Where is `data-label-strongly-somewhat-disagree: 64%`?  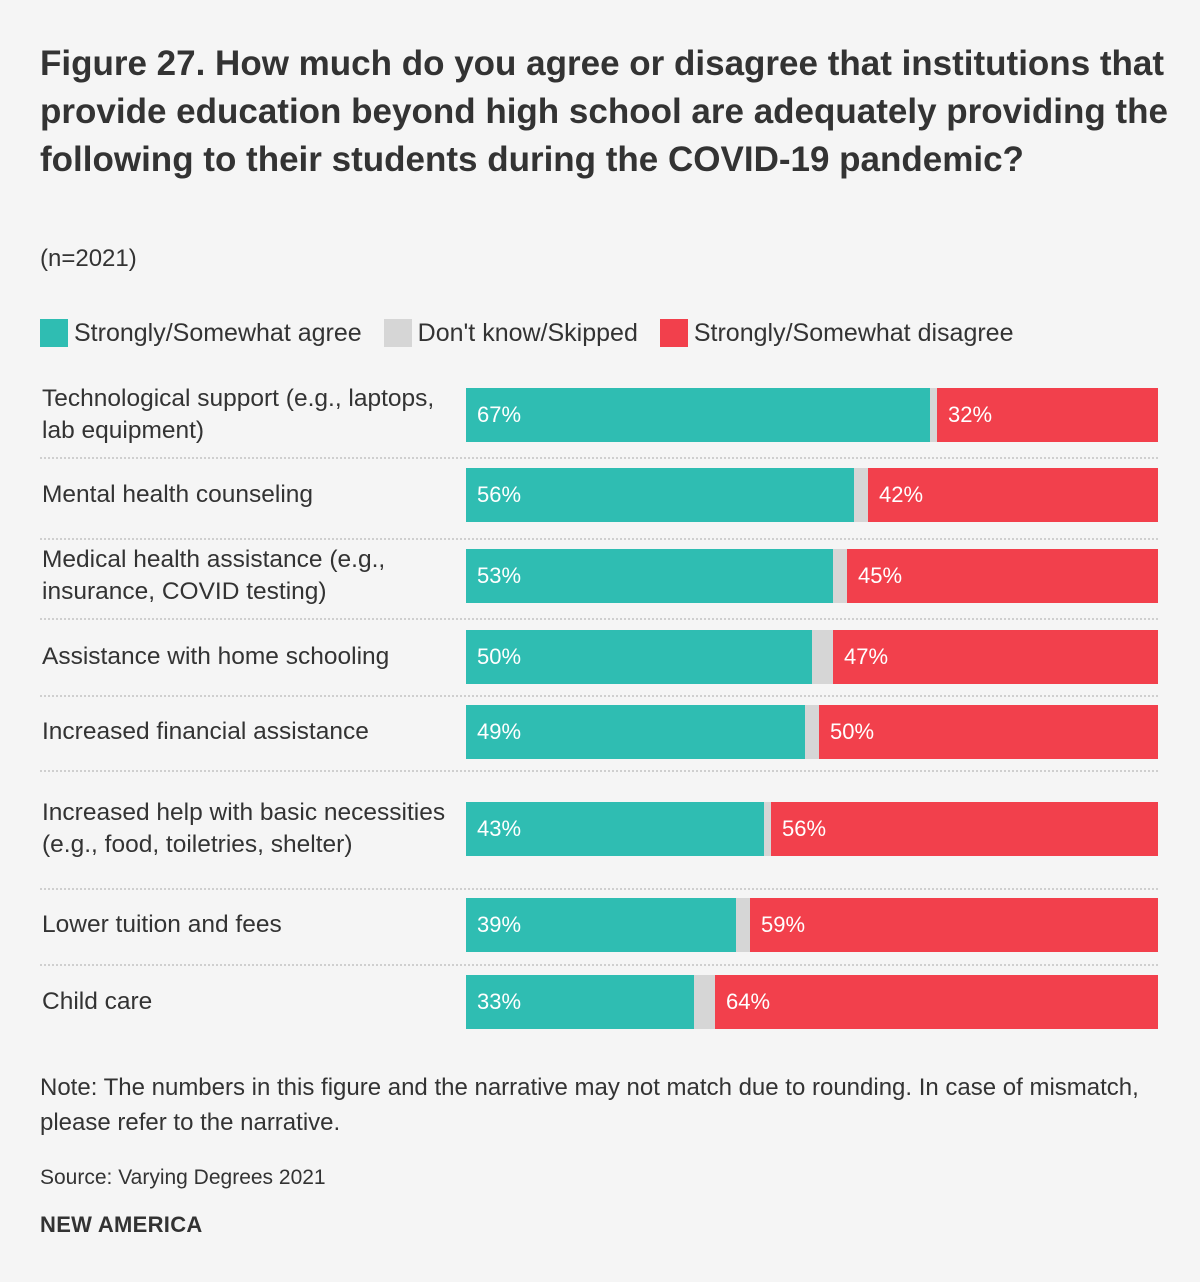
data-label-strongly-somewhat-disagree: 64% is located at coordinates (748, 1001).